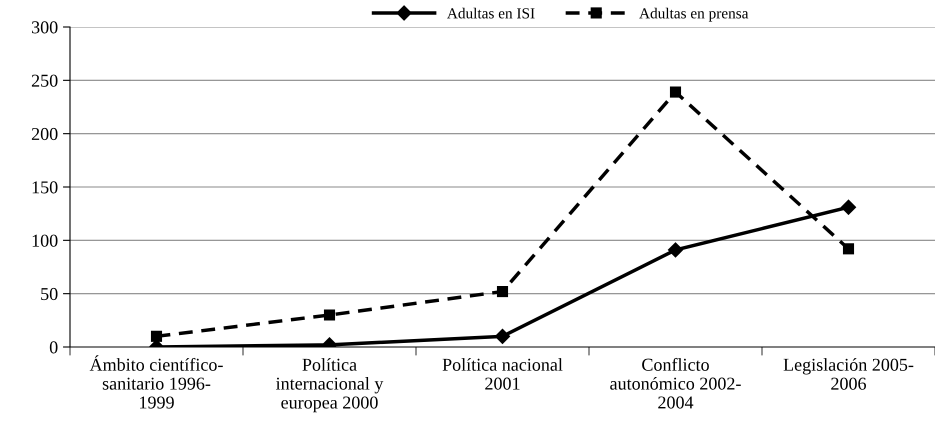  What do you see at coordinates (54, 347) in the screenshot?
I see `y-tick-label: 0` at bounding box center [54, 347].